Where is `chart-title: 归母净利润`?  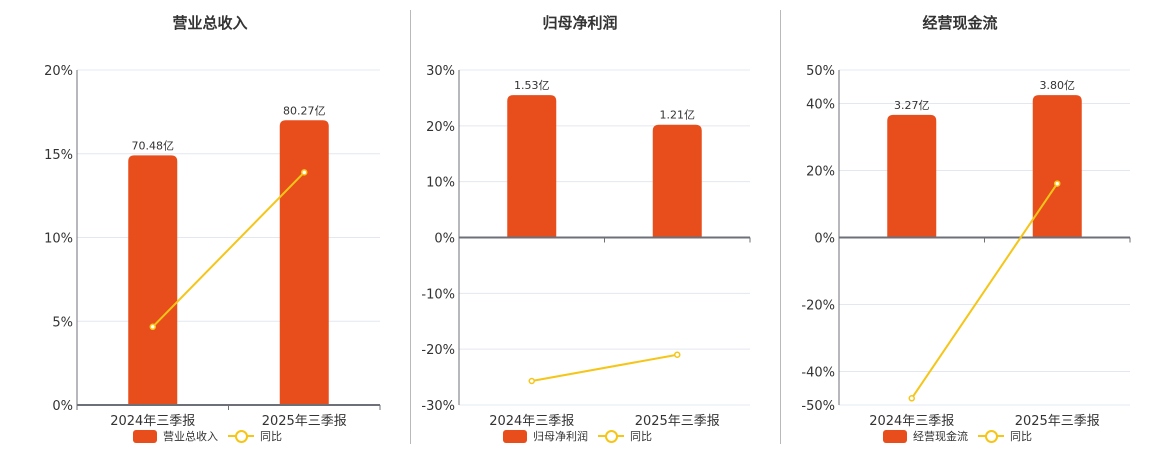 chart-title: 归母净利润 is located at coordinates (580, 23).